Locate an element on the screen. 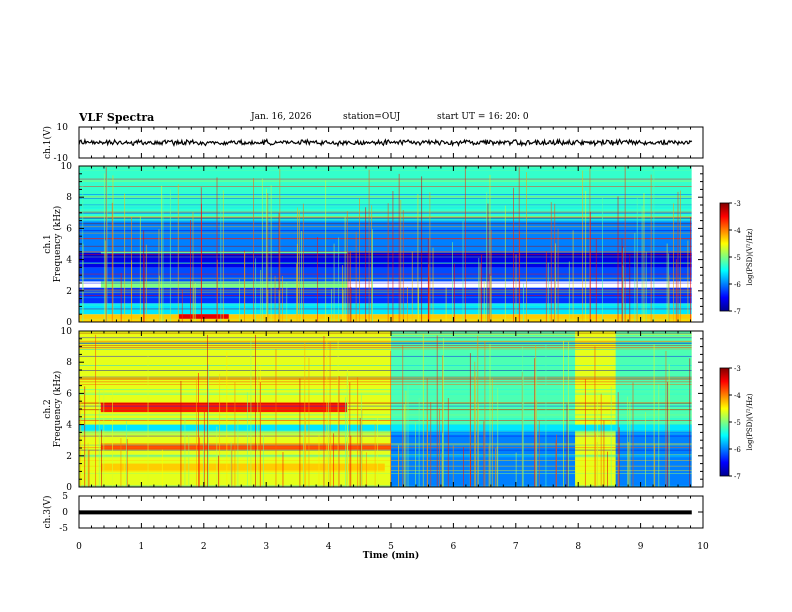  start-time-label: start UT = 16: 20: 0 is located at coordinates (483, 117).